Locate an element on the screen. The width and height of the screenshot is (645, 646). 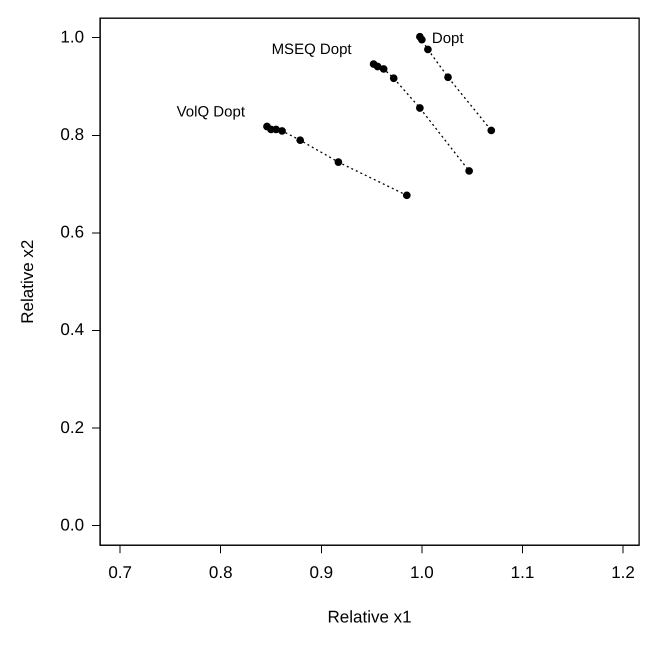
y-axis-title: Relative x2 is located at coordinates (27, 282).